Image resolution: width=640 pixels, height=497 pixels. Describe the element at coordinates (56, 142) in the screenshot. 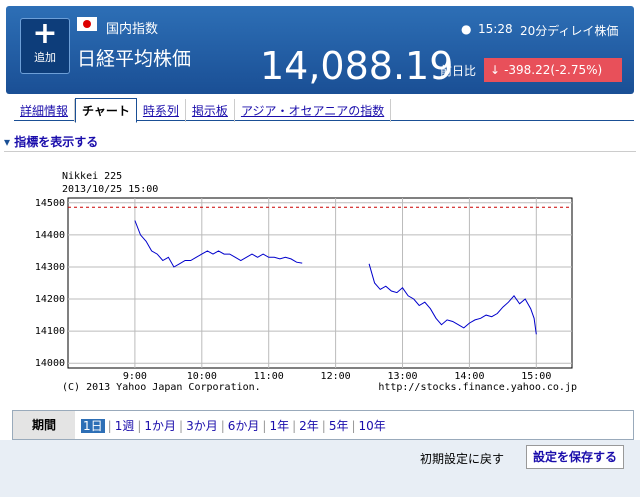

I see `indicator-link: 指標を表示する` at that location.